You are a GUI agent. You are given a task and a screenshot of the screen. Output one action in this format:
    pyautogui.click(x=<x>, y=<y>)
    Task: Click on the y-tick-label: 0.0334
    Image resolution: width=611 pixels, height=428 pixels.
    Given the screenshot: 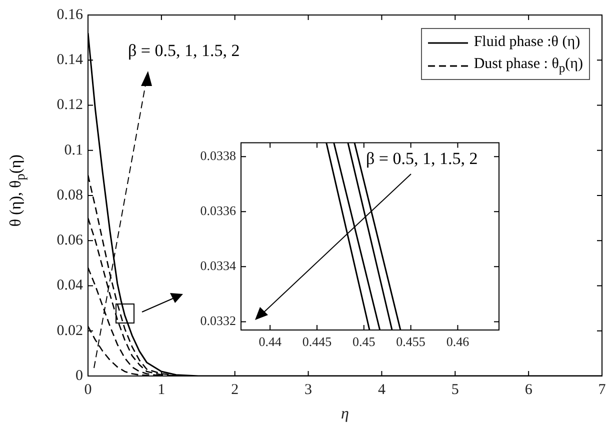 What is the action you would take?
    pyautogui.click(x=218, y=266)
    